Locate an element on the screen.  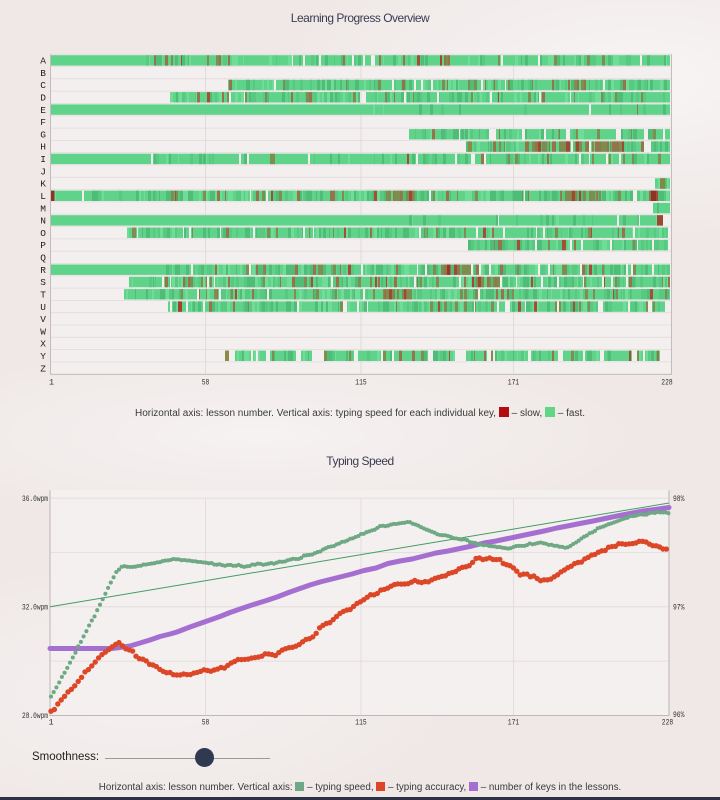
svg-text: J is located at coordinates (43, 171).